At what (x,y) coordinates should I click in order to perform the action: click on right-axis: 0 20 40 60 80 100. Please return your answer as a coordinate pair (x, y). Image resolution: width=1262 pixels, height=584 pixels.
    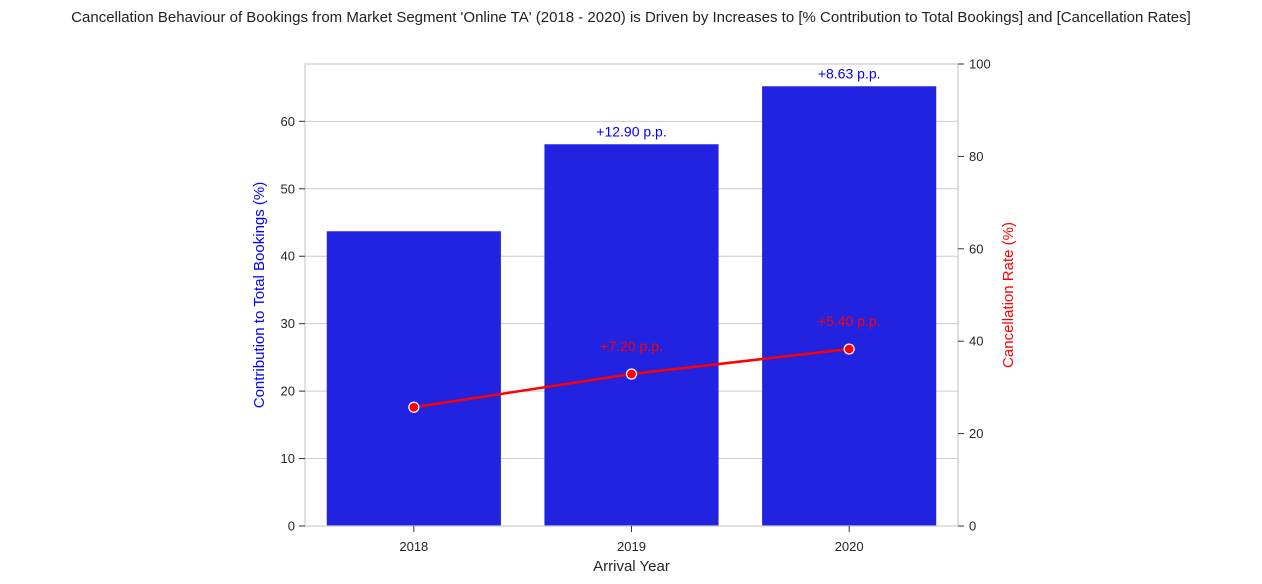
    Looking at the image, I should click on (974, 295).